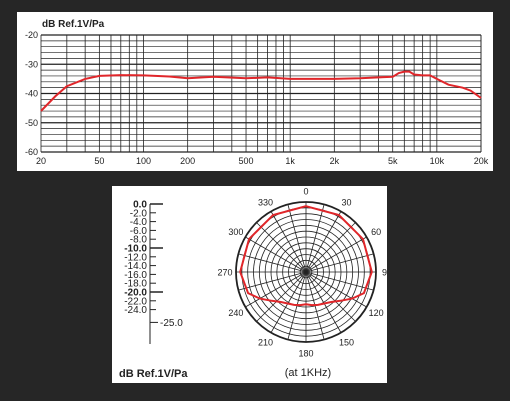  What do you see at coordinates (31, 94) in the screenshot?
I see `freq-y-tick-label: -40` at bounding box center [31, 94].